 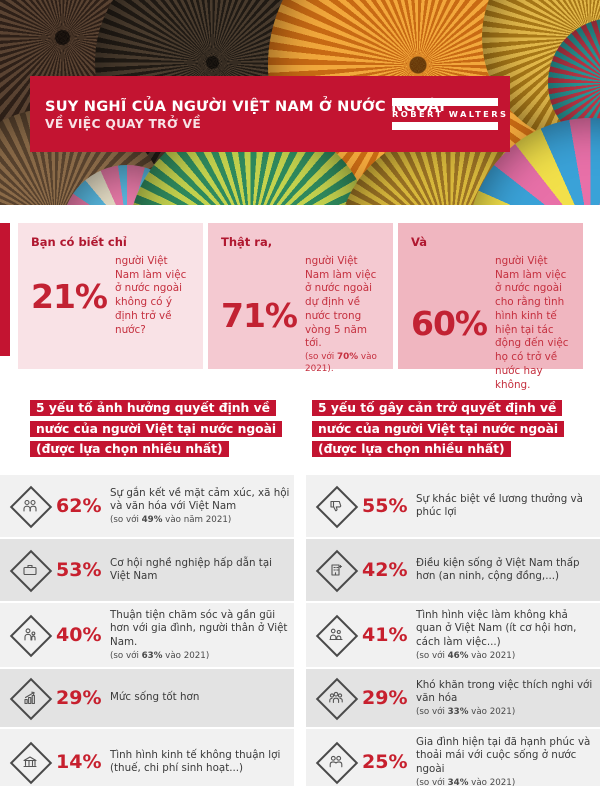 What do you see at coordinates (191, 569) in the screenshot?
I see `factor-text: Cơ hội nghề nghiệp hấp dẫn tại Việt Nam` at bounding box center [191, 569].